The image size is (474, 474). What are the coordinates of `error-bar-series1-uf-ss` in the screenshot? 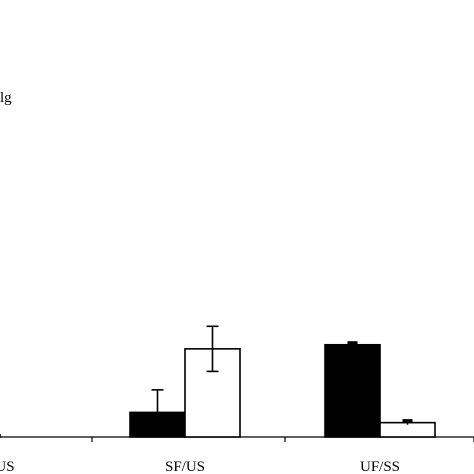 It's located at (352, 343).